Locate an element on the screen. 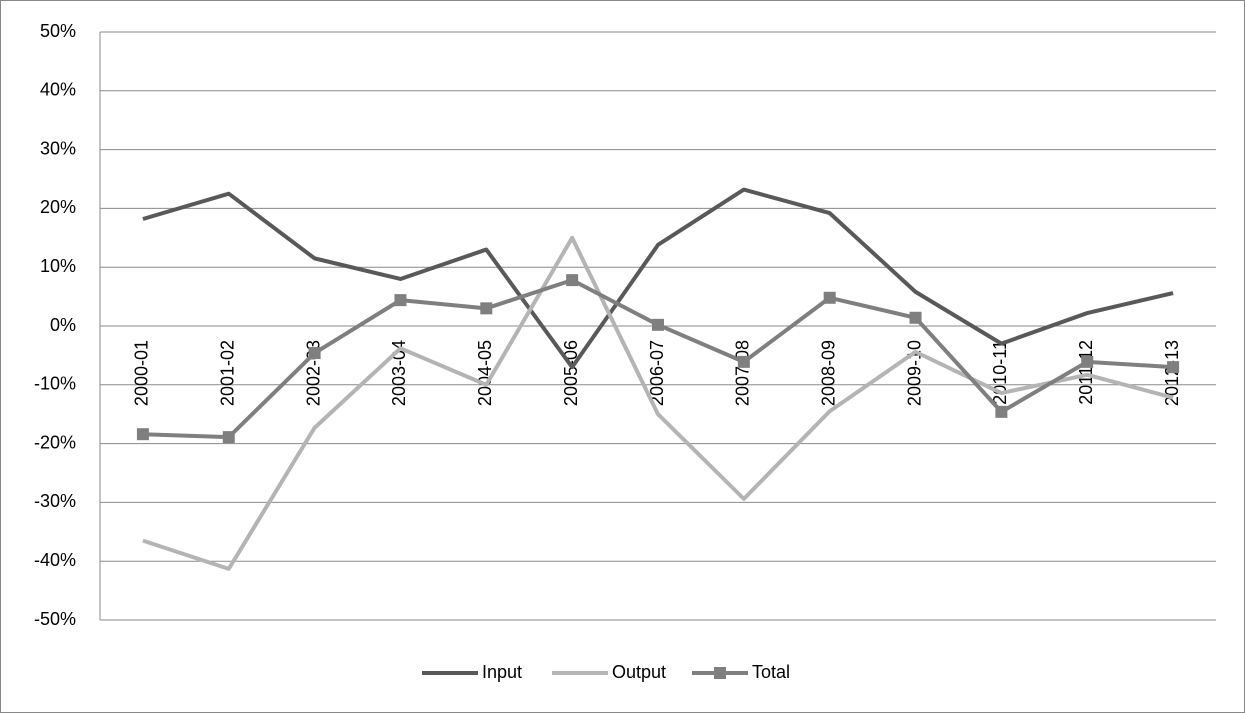 This screenshot has width=1245, height=713. y-tick-label: -40% is located at coordinates (55, 560).